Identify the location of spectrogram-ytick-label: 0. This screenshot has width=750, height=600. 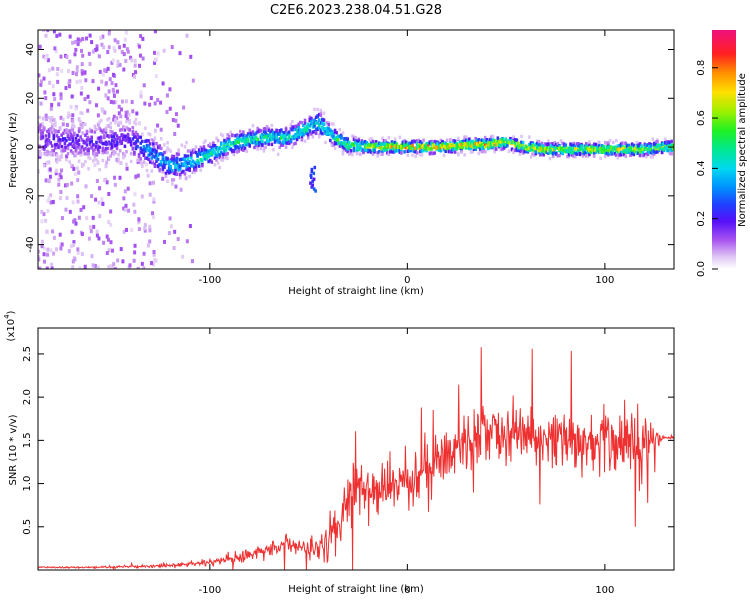
(30, 147).